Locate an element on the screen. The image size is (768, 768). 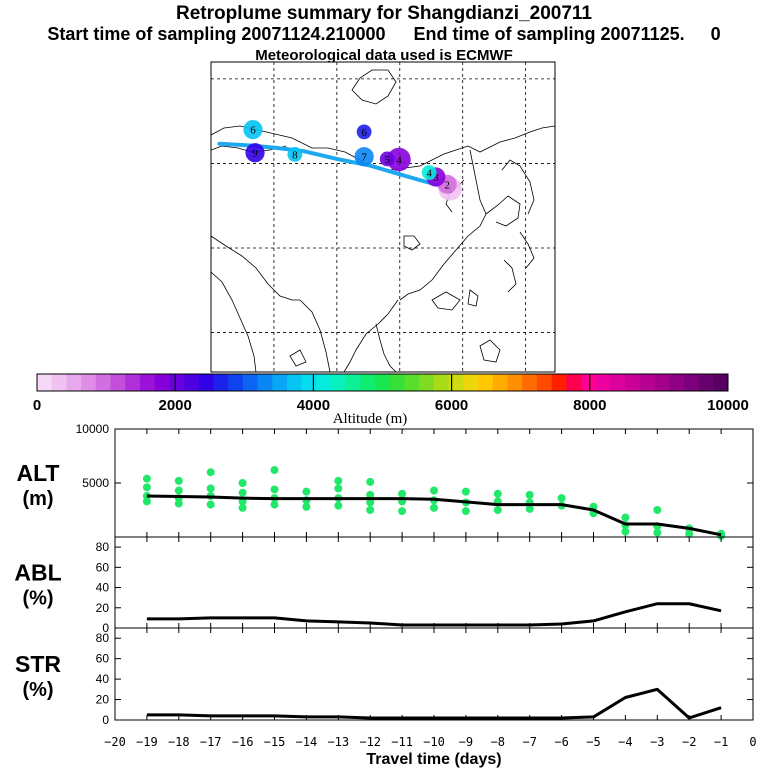
x-tick-label: −4 is located at coordinates (625, 742).